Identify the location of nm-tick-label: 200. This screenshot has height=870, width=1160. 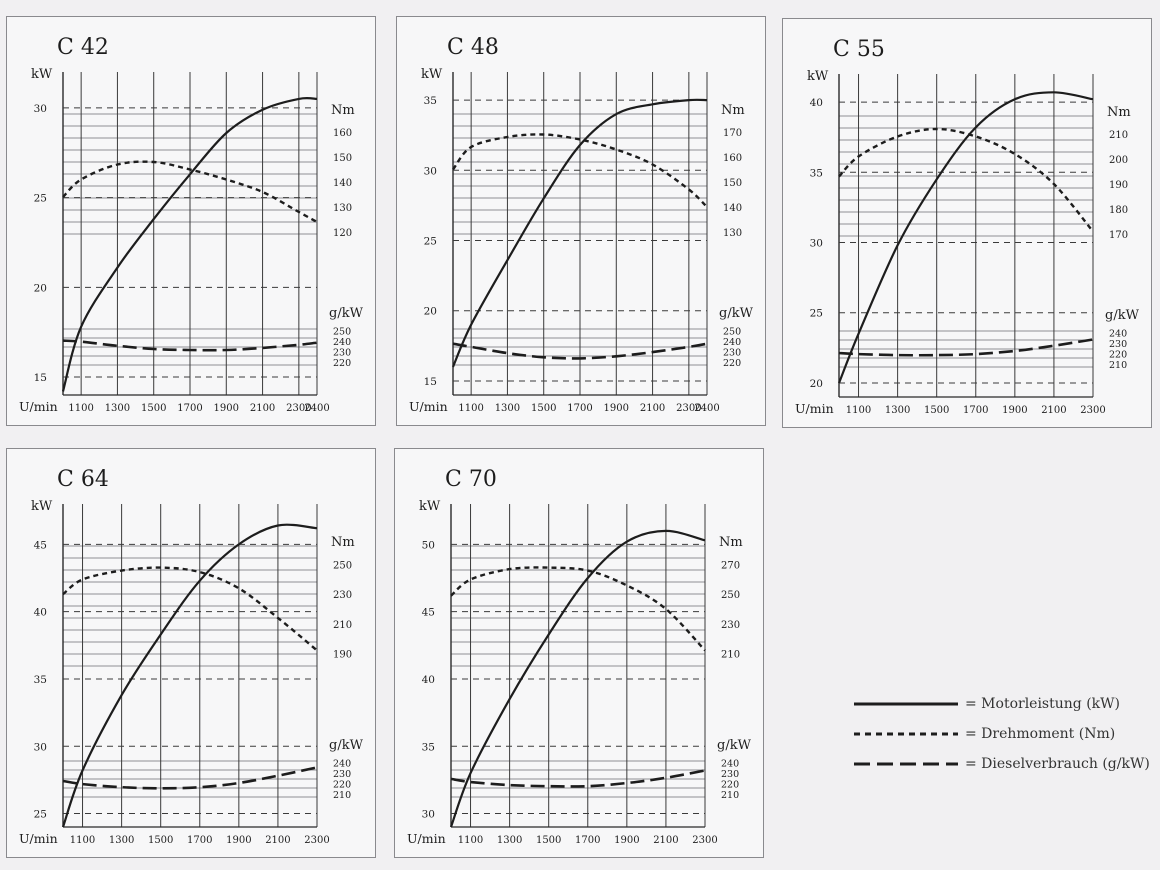
(1118, 160).